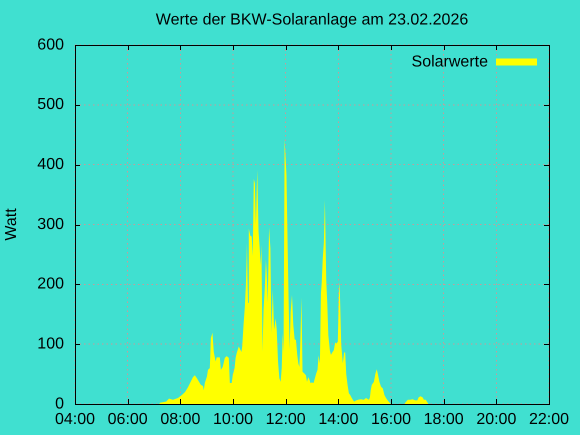 This screenshot has height=435, width=580. What do you see at coordinates (50, 344) in the screenshot?
I see `y-tick-label: 100` at bounding box center [50, 344].